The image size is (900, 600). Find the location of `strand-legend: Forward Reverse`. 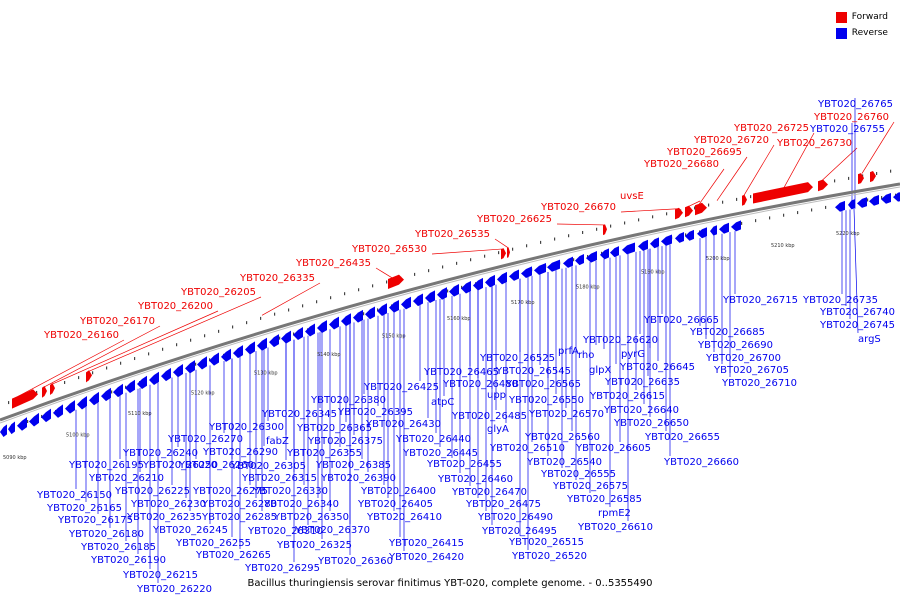

strand-legend: Forward Reverse is located at coordinates (861, 25).